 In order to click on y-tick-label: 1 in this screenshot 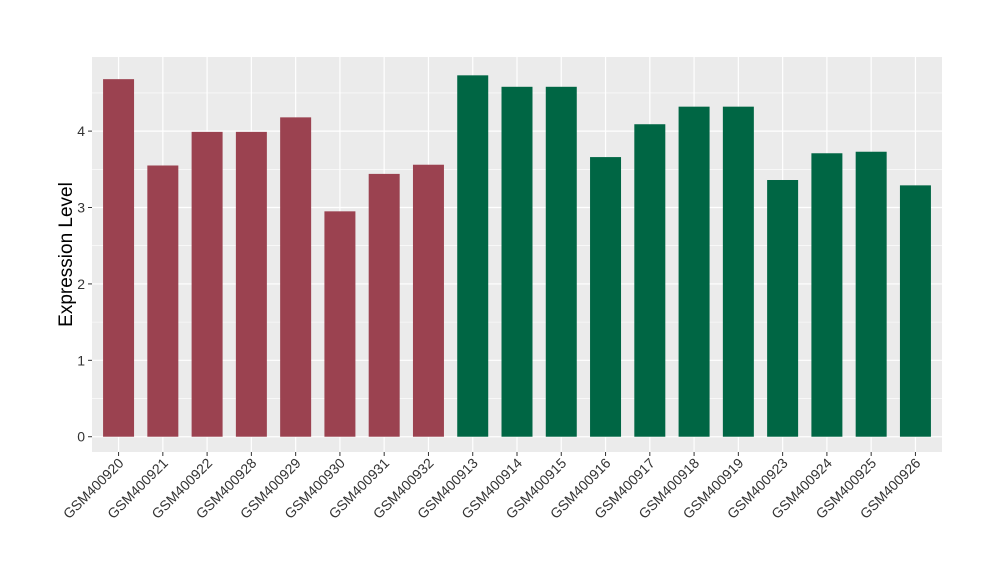, I will do `click(81, 360)`.